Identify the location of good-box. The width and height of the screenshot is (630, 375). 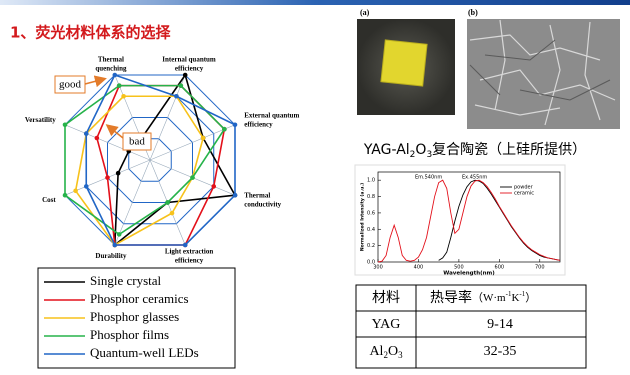
(70, 84).